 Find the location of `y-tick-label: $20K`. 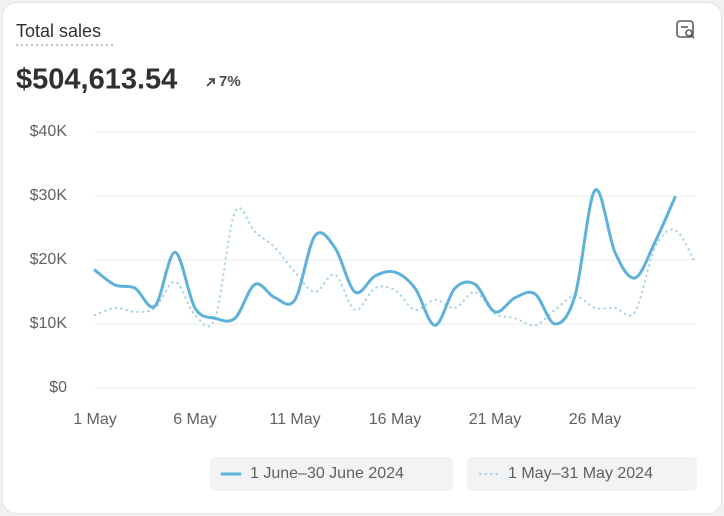

y-tick-label: $20K is located at coordinates (49, 259).